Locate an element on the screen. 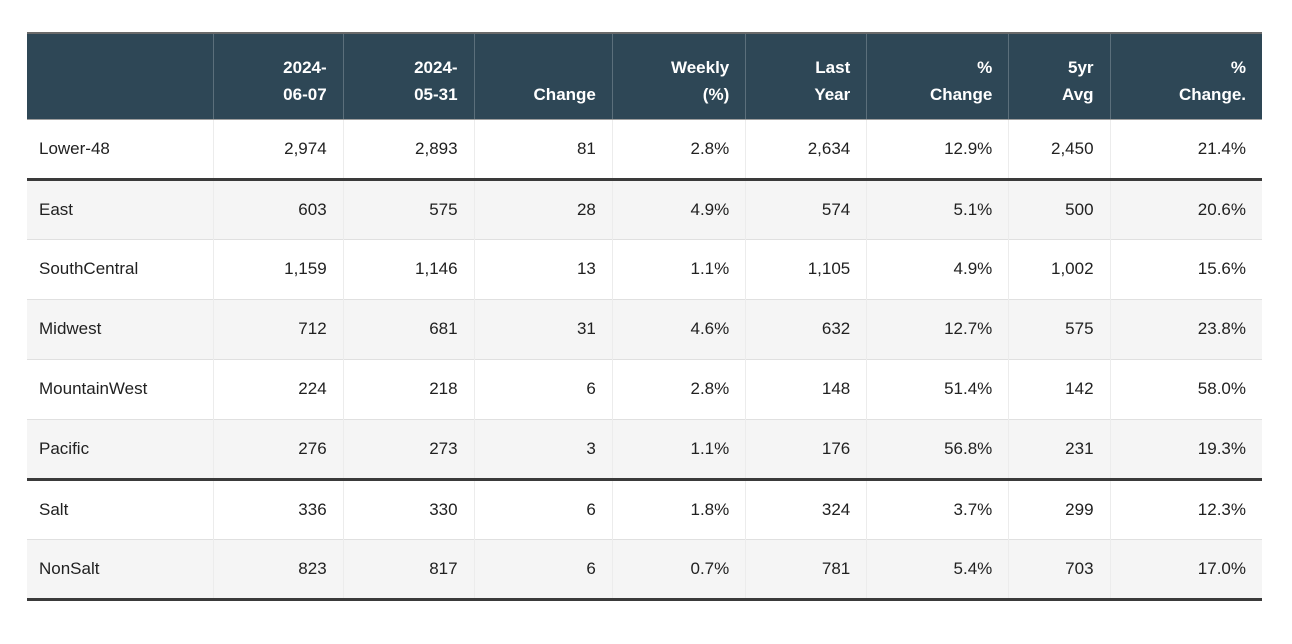 The width and height of the screenshot is (1292, 644). cell-value: 28 is located at coordinates (543, 208).